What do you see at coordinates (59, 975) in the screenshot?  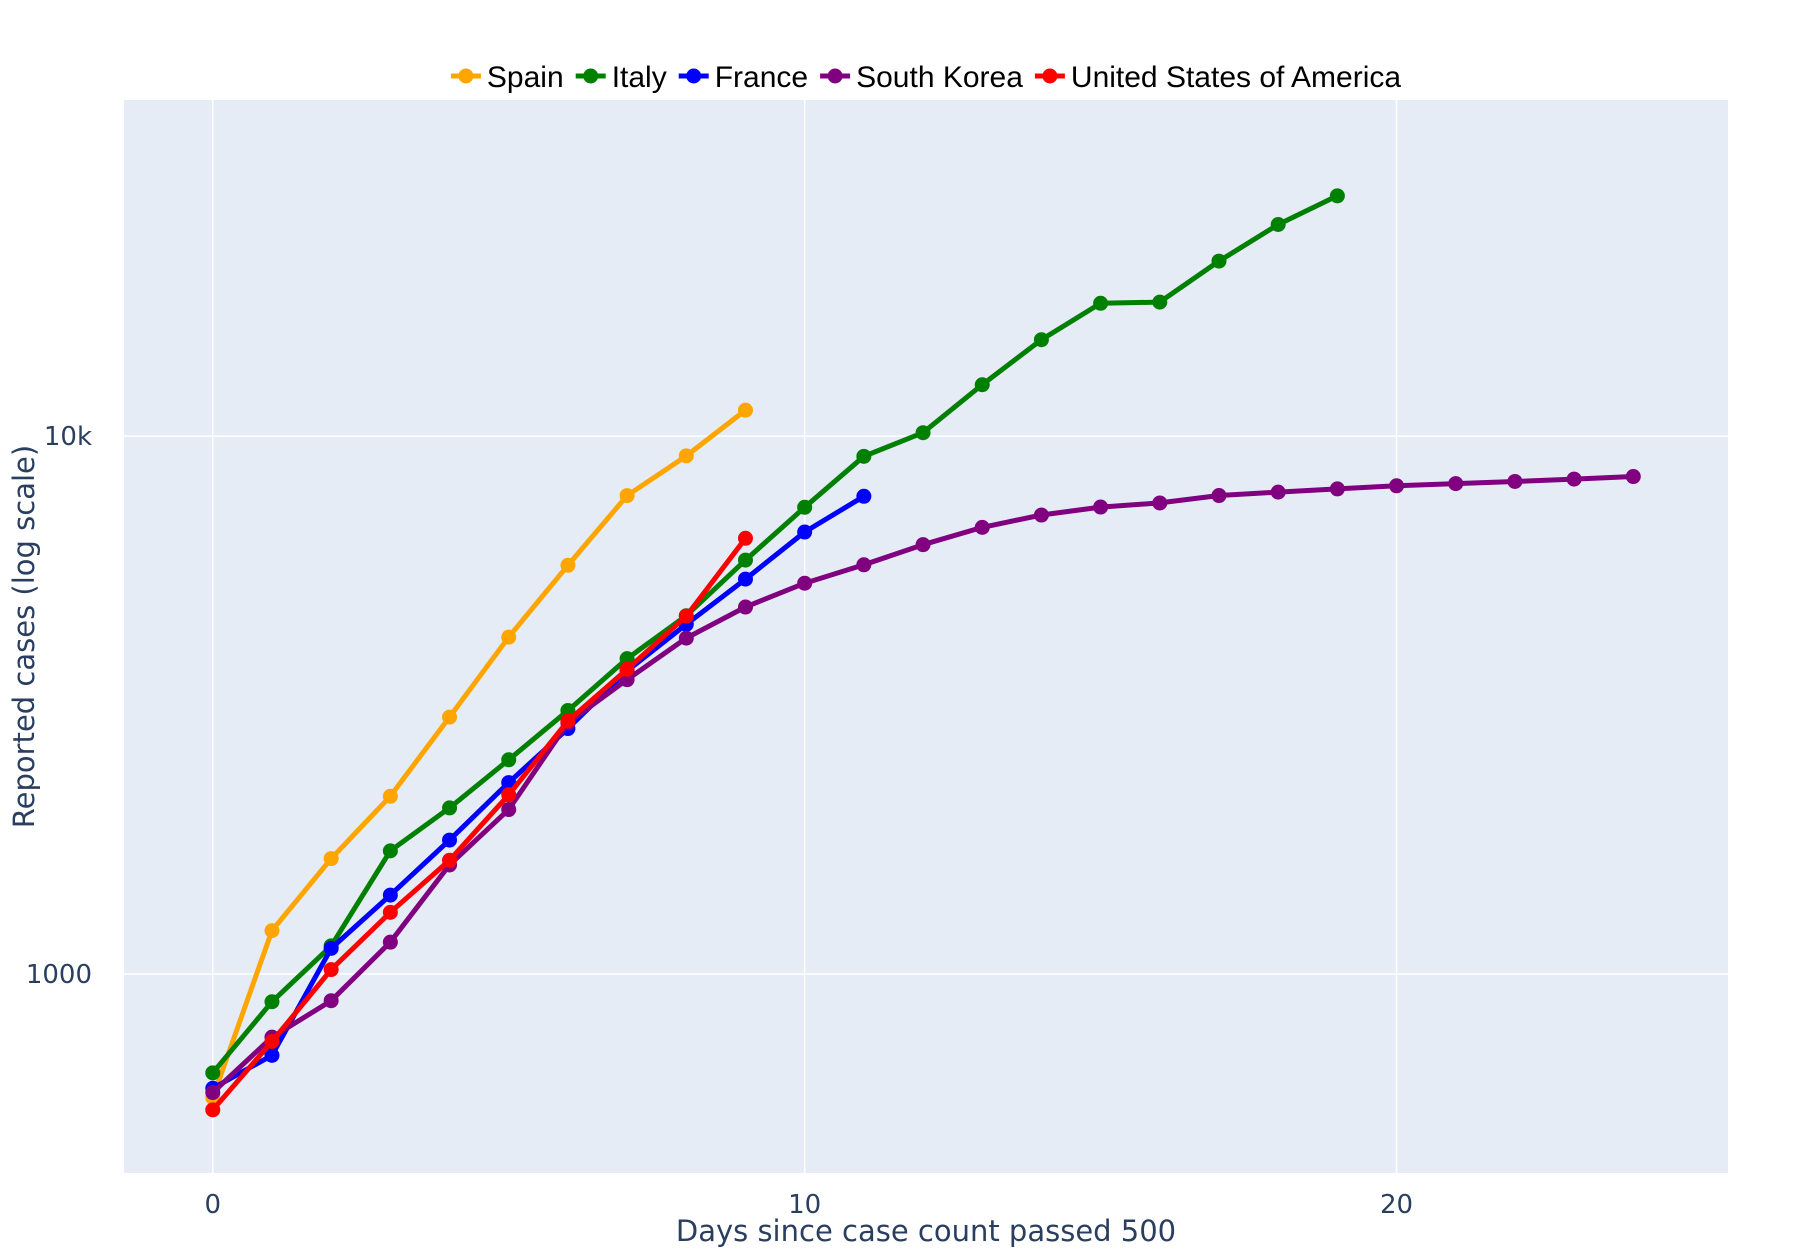 I see `y-tick-label: 1000` at bounding box center [59, 975].